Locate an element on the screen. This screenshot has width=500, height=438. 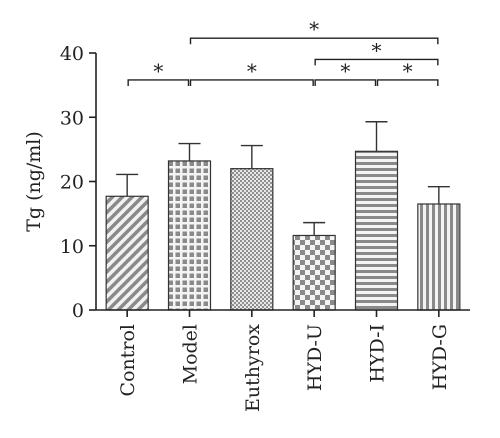
x-tick-label: HYD-I is located at coordinates (378, 353).